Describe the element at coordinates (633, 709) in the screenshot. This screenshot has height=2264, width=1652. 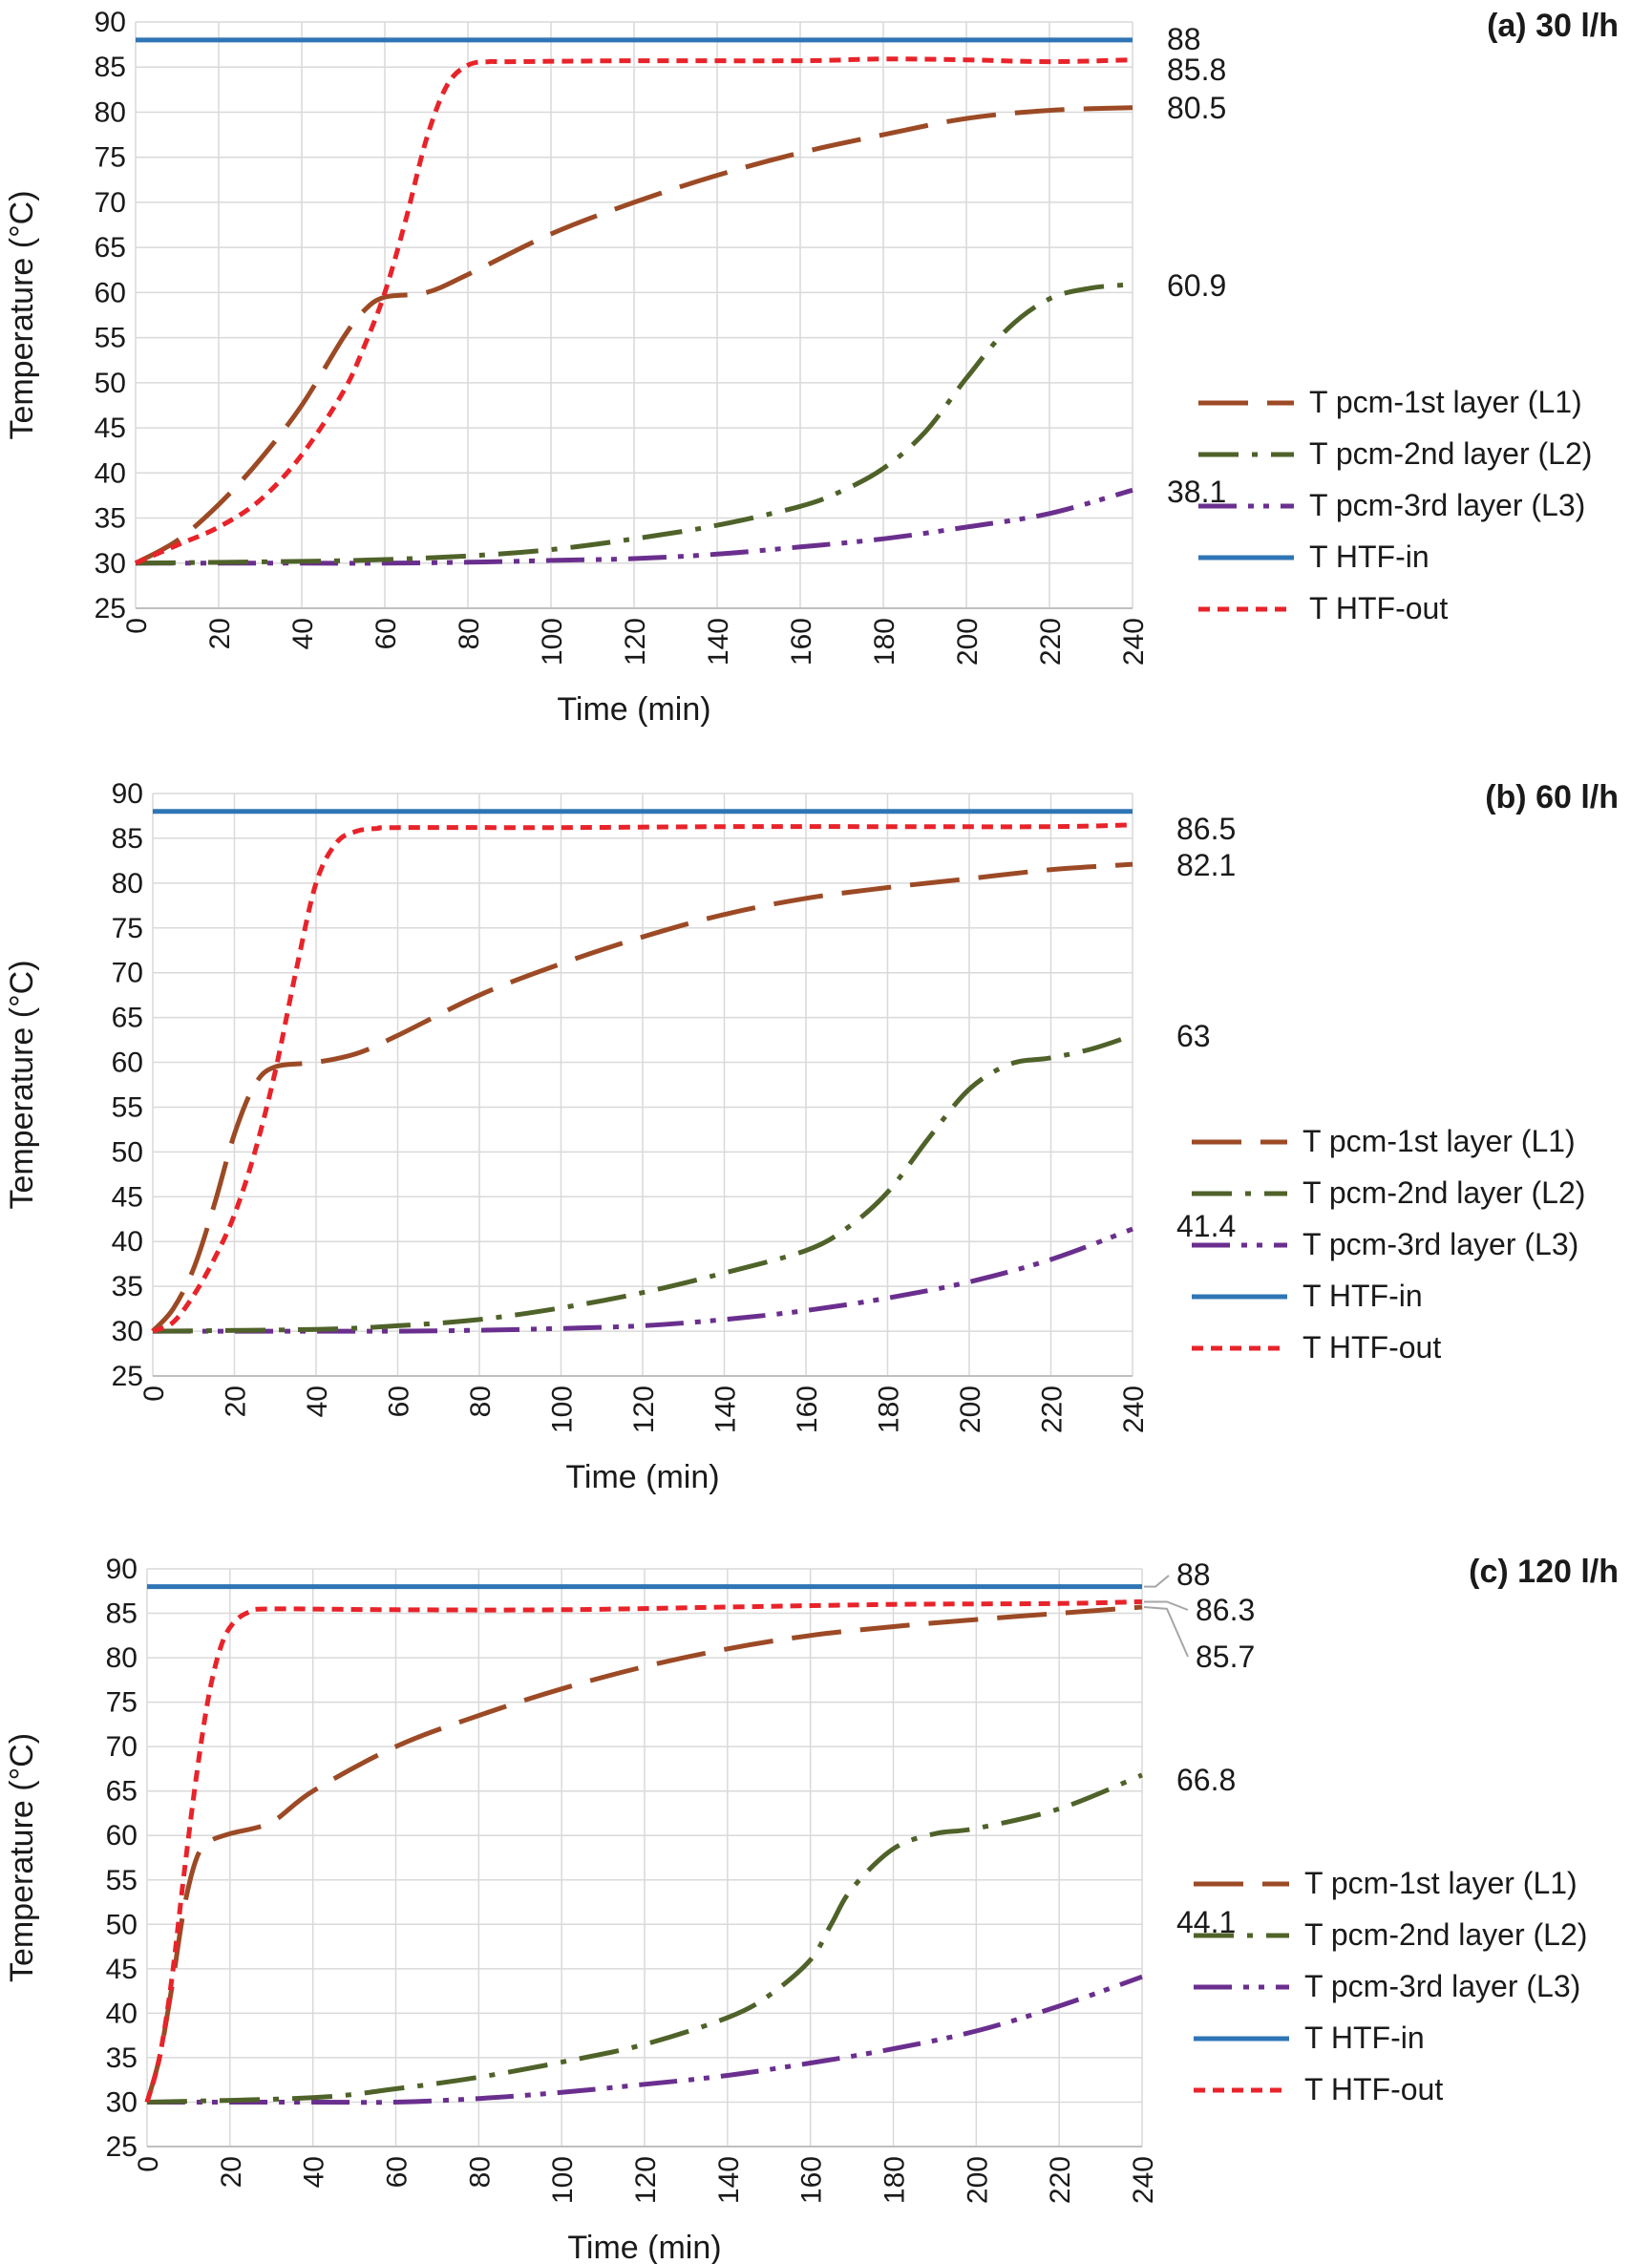
I see `x-axis-title: Time (min)` at that location.